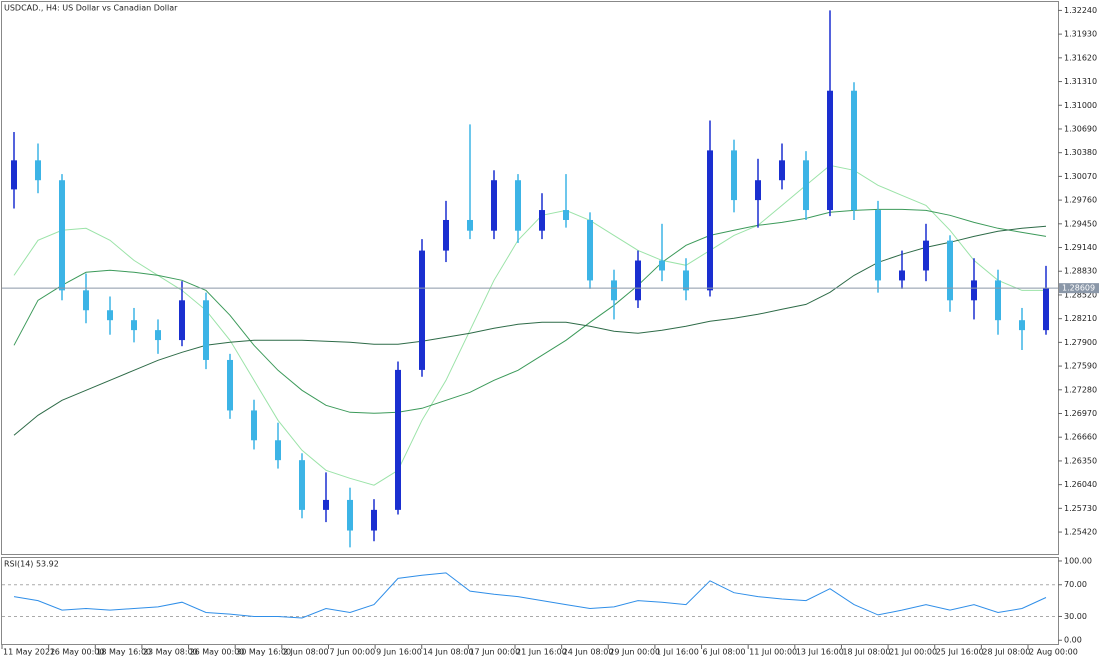 The height and width of the screenshot is (660, 1100). What do you see at coordinates (960, 652) in the screenshot?
I see `x-tick-label: 25 Jul 16:00` at bounding box center [960, 652].